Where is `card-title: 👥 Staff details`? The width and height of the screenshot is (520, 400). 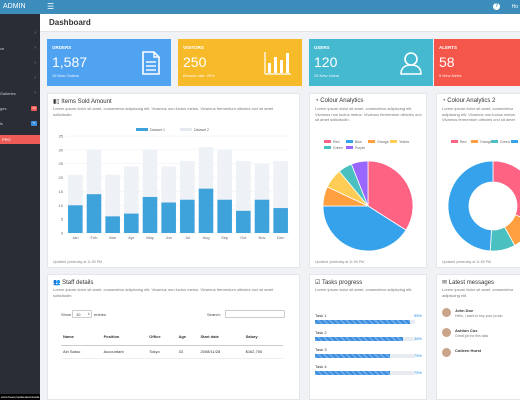 card-title: 👥 Staff details is located at coordinates (73, 282).